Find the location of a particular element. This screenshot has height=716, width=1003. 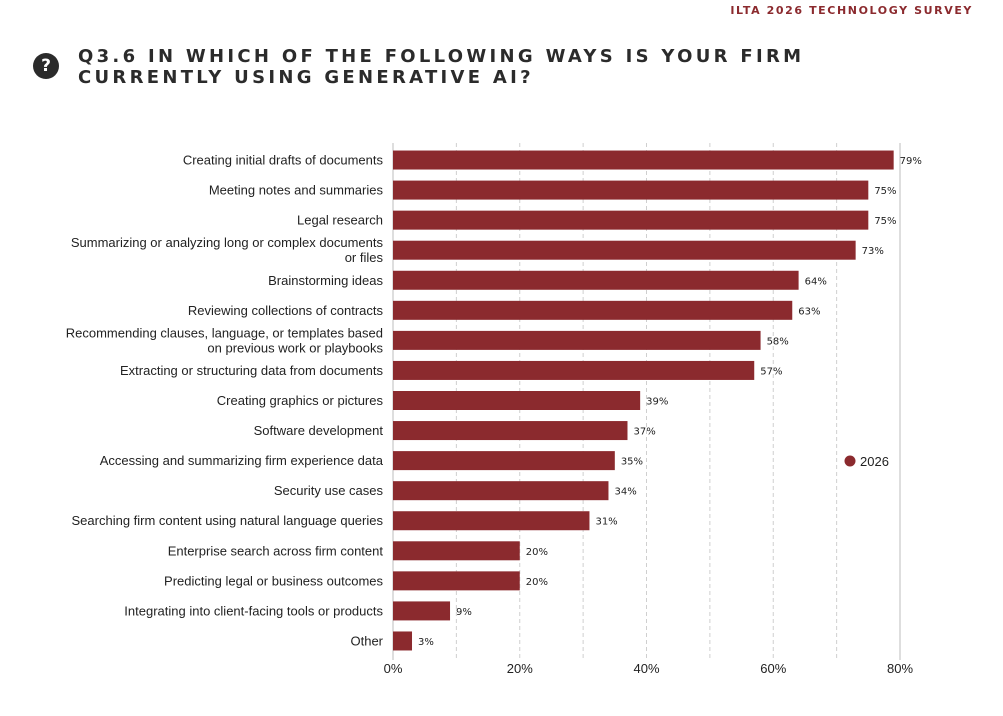

category-label: Reviewing collections of contracts is located at coordinates (286, 310).